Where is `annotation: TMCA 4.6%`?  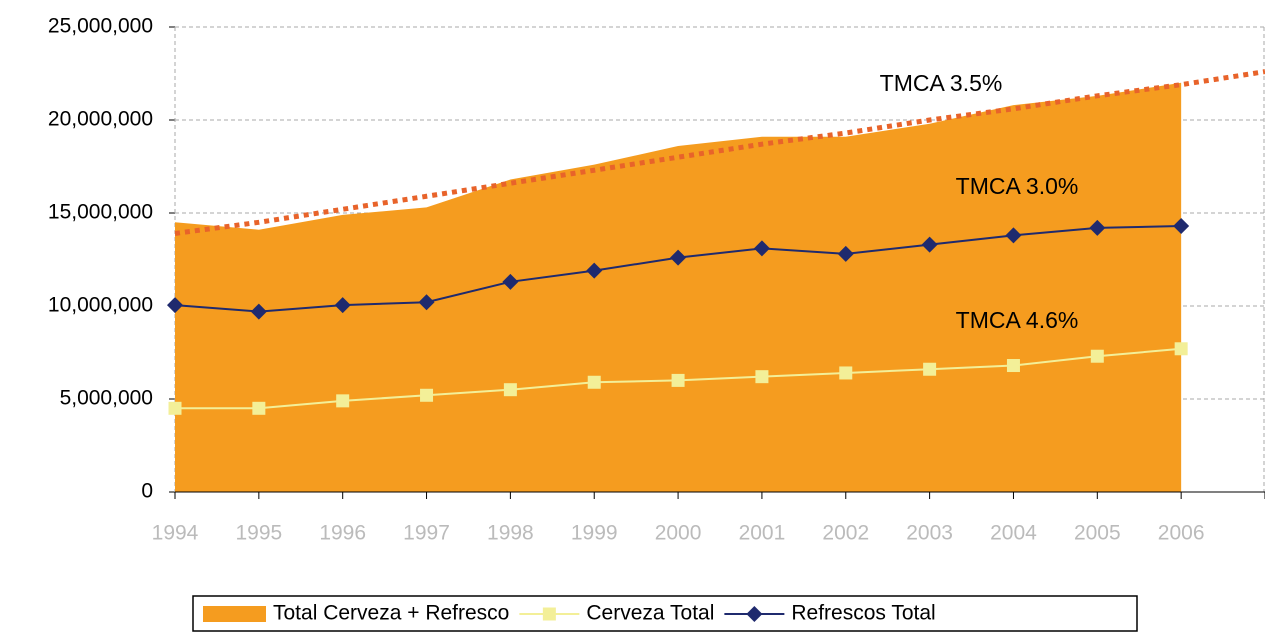
annotation: TMCA 4.6% is located at coordinates (1017, 320).